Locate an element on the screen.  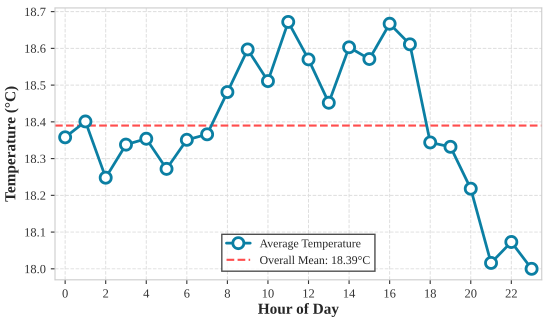
legend-label: Overall Mean: 18.39°C is located at coordinates (315, 260).